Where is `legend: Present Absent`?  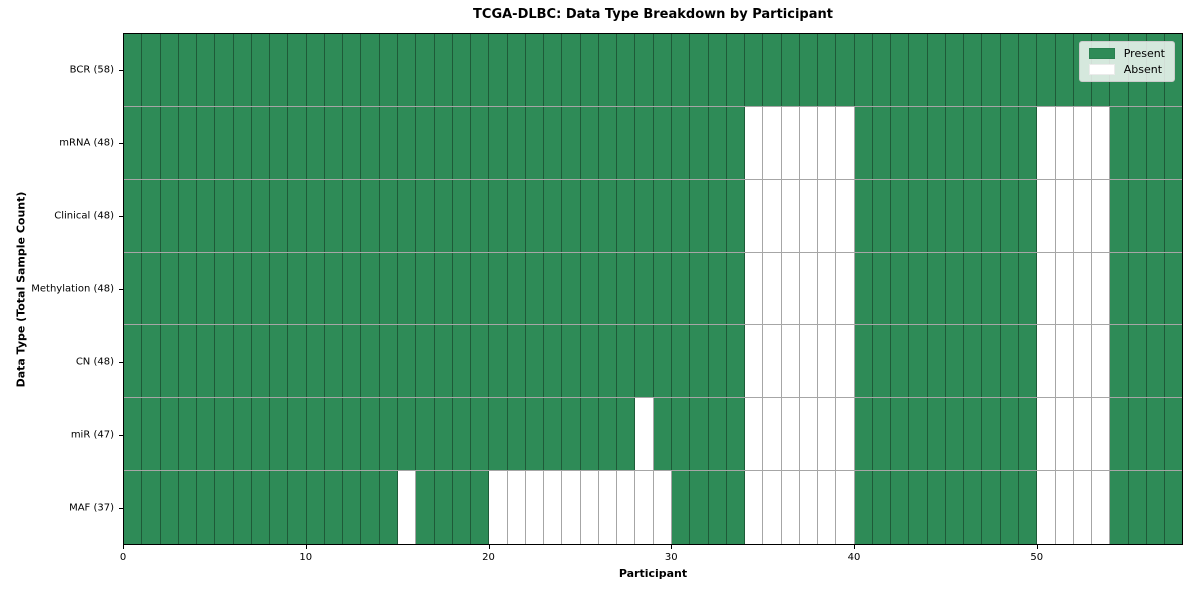 legend: Present Absent is located at coordinates (1126, 61).